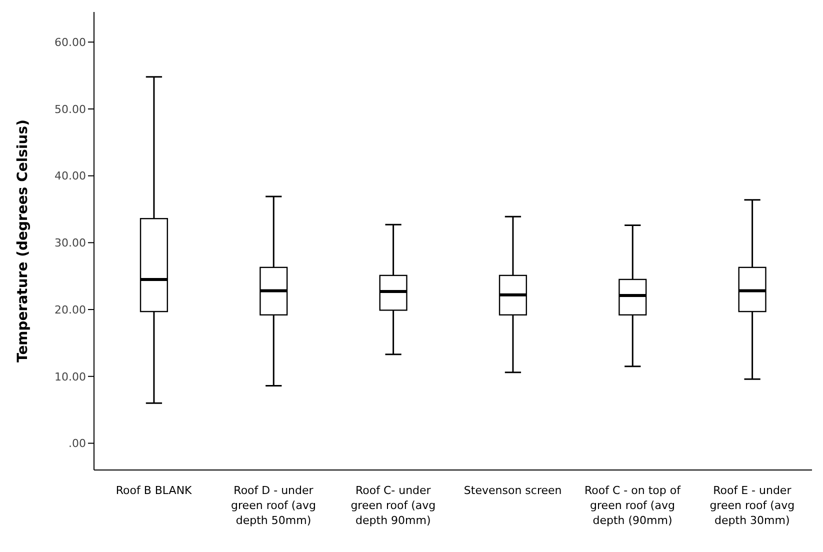 This screenshot has width=823, height=552. Describe the element at coordinates (22, 241) in the screenshot. I see `y-axis-title: Temperature (degrees Celsius)` at that location.